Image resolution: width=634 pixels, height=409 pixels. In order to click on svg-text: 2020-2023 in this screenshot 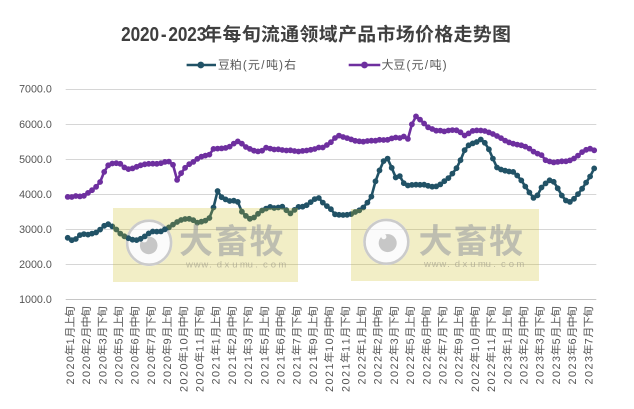, I will do `click(163, 33)`.